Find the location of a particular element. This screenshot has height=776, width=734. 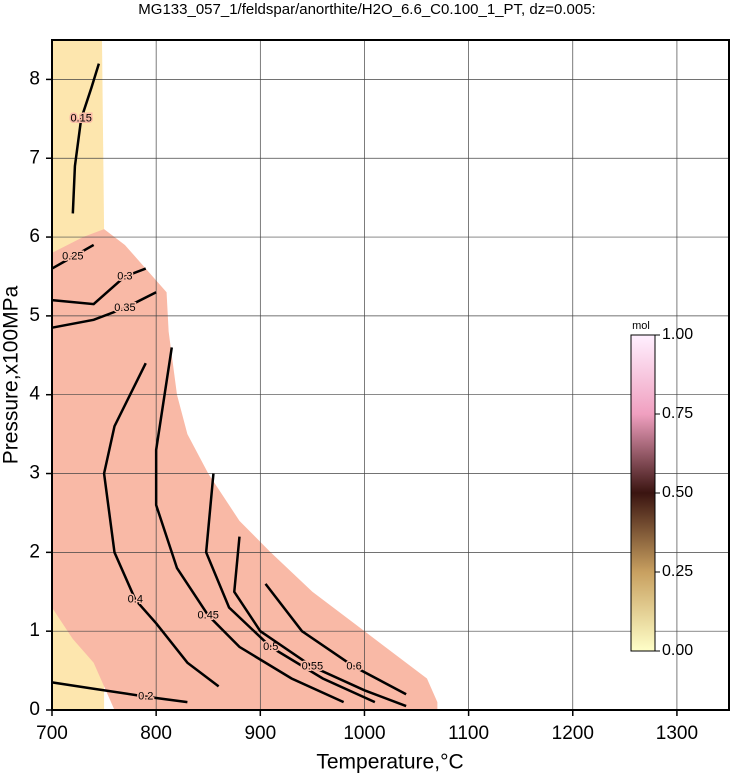

contour-label: 0.55 is located at coordinates (312, 667).